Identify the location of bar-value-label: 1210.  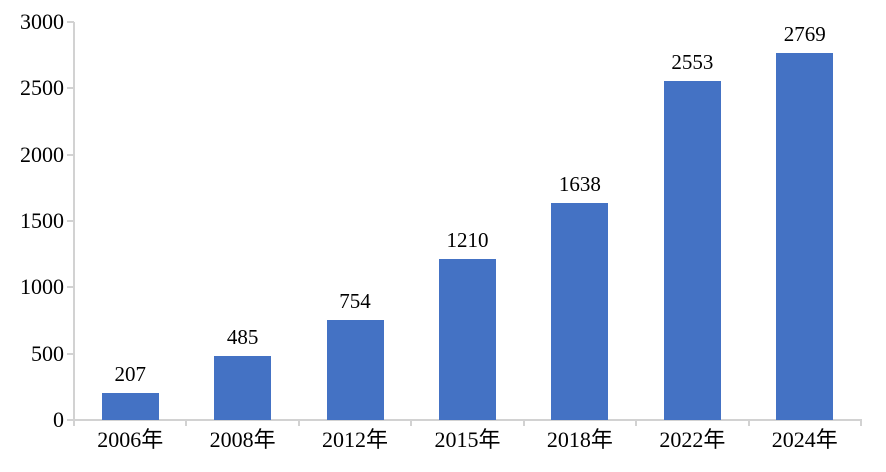
(467, 240).